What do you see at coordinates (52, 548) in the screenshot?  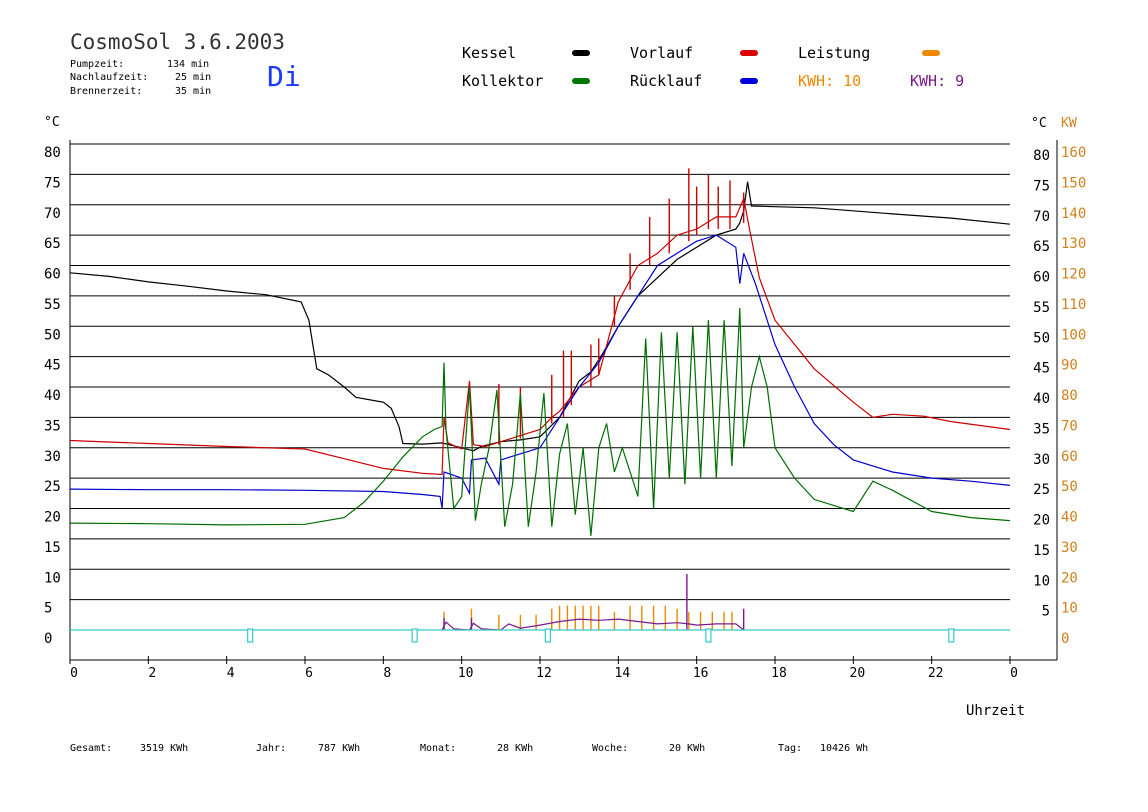 I see `y-left-tick-label: 15` at bounding box center [52, 548].